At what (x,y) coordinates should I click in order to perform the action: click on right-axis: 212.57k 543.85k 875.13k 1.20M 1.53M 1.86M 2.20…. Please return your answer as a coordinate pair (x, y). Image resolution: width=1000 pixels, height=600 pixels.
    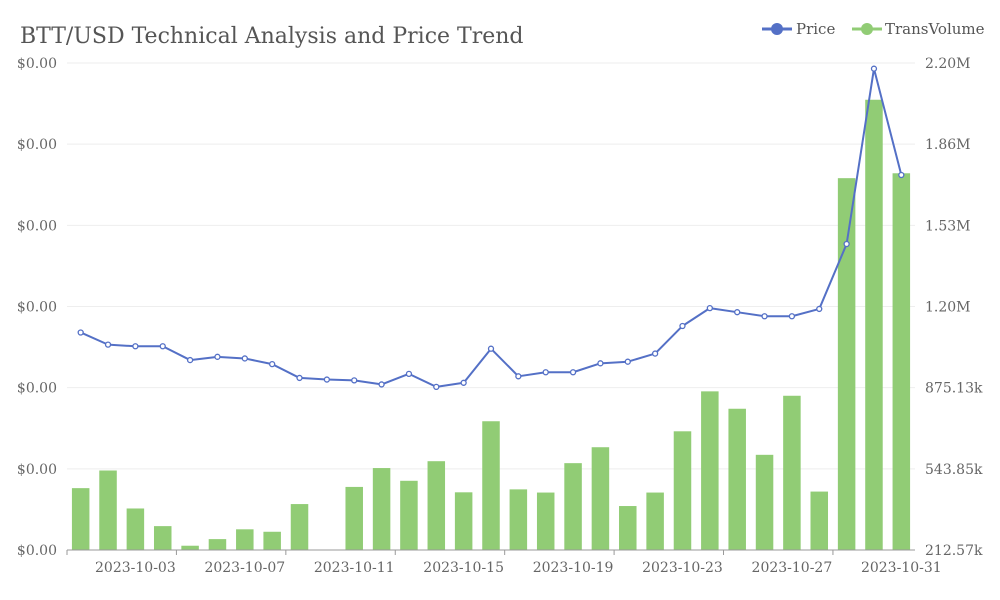
    Looking at the image, I should click on (954, 307).